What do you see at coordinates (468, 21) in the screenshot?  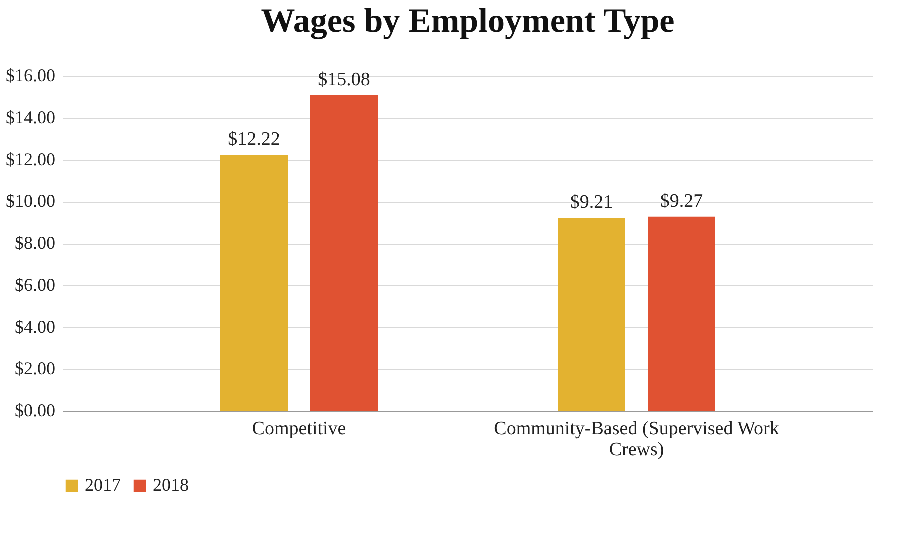 I see `chart-title: Wages by Employment Type` at bounding box center [468, 21].